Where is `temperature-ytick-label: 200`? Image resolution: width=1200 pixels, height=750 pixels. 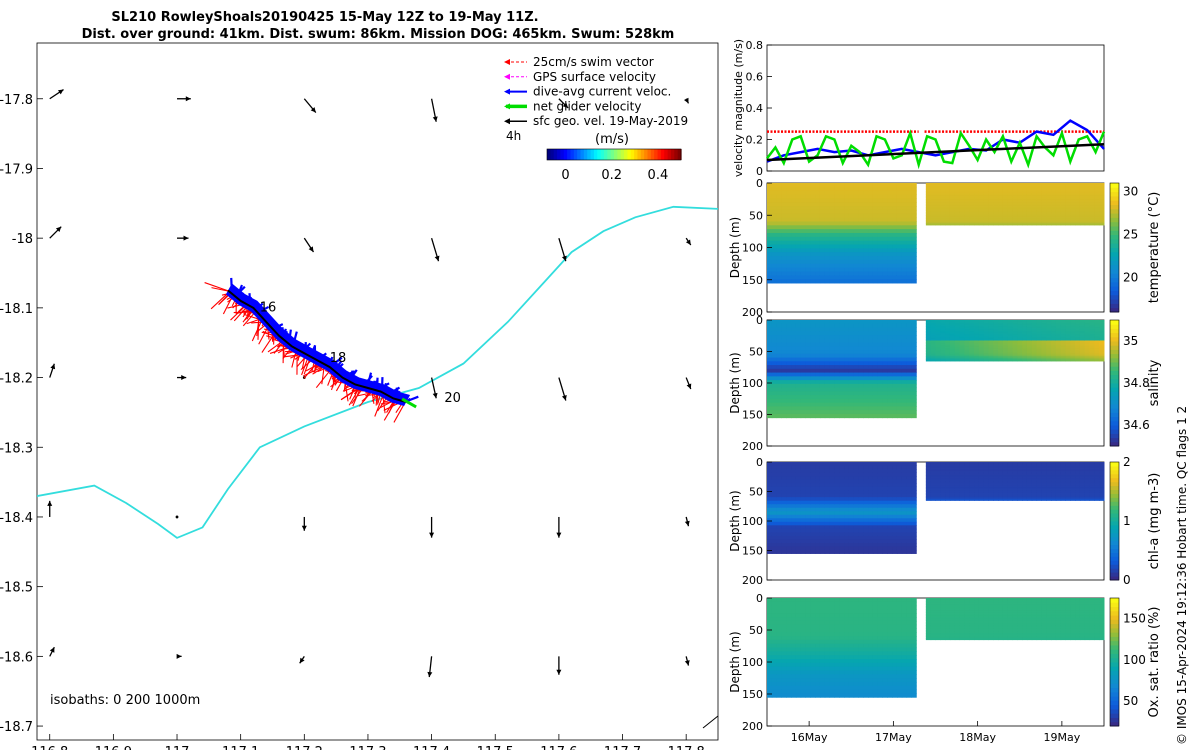
temperature-ytick-label: 200 is located at coordinates (752, 312).